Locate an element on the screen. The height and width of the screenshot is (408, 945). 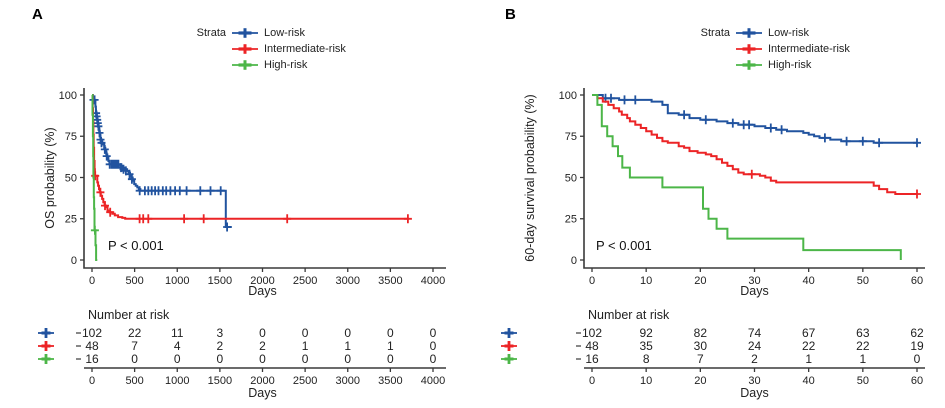
risk-x-tick-label: 1000 is located at coordinates (177, 381).